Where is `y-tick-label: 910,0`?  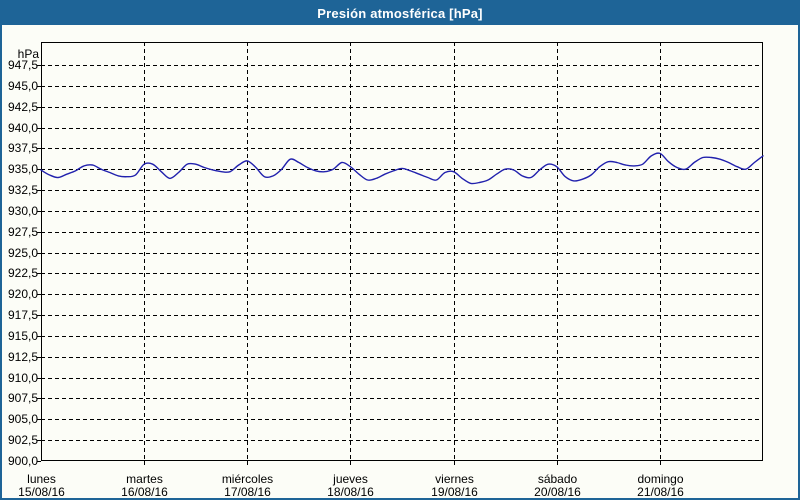 y-tick-label: 910,0 is located at coordinates (23, 378).